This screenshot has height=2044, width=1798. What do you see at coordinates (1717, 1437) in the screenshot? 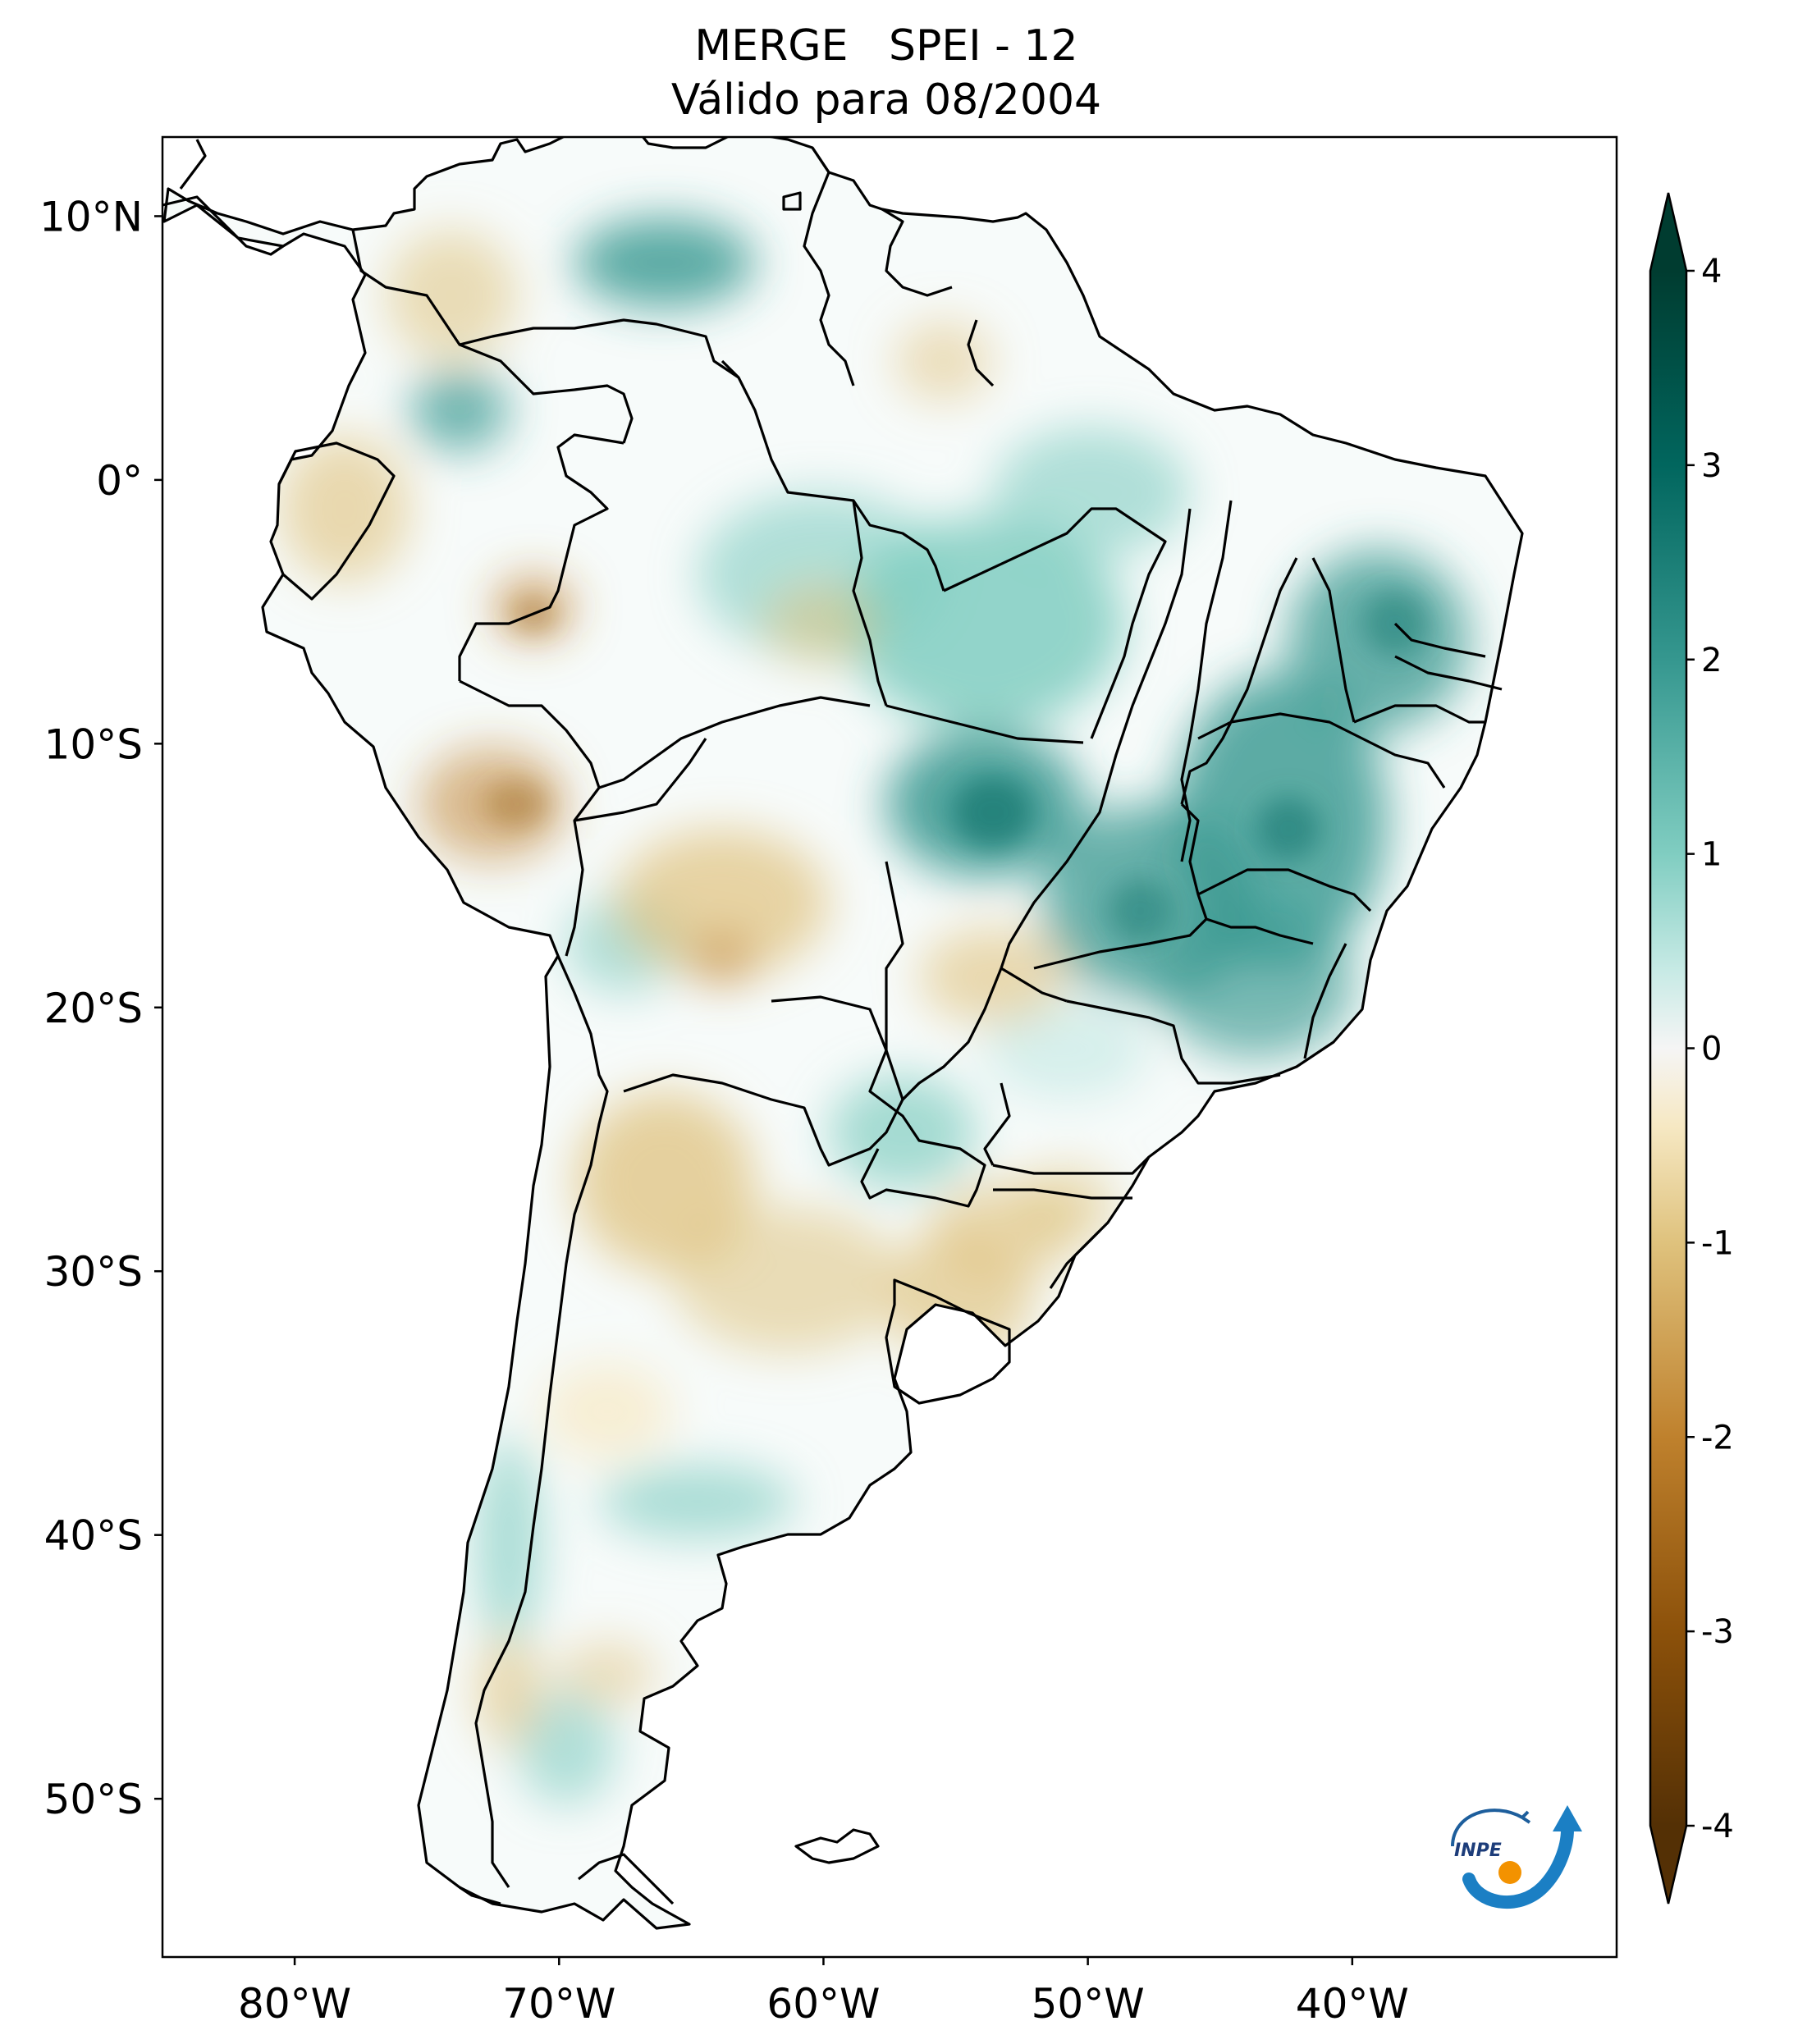
I see `colorbar-tick-label: -2` at bounding box center [1717, 1437].